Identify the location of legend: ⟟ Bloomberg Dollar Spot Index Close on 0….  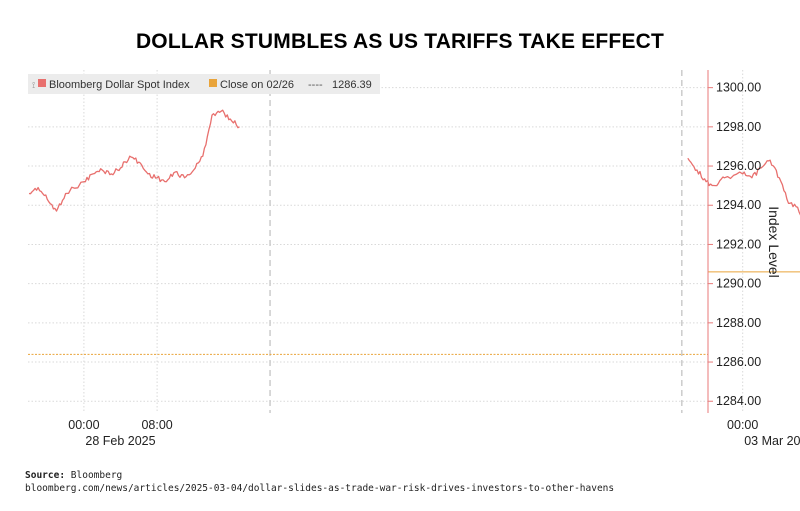
(204, 84).